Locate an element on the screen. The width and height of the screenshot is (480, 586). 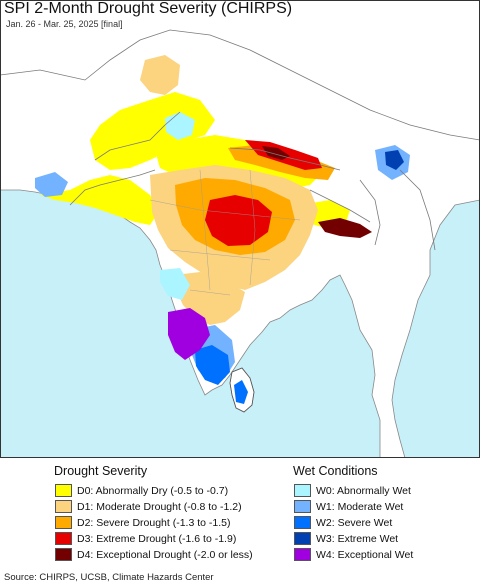
legend-label-w4: W4: Exceptional Wet is located at coordinates (365, 554).